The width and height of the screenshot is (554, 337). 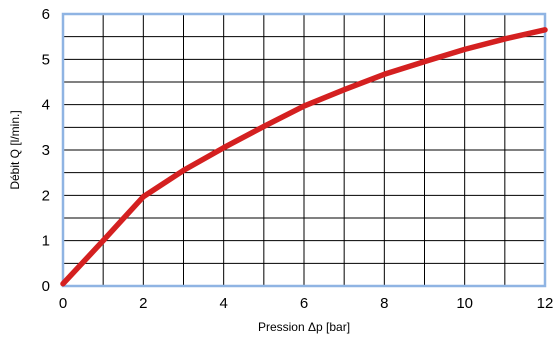 I want to click on y-tick-label: 2, so click(x=46, y=195).